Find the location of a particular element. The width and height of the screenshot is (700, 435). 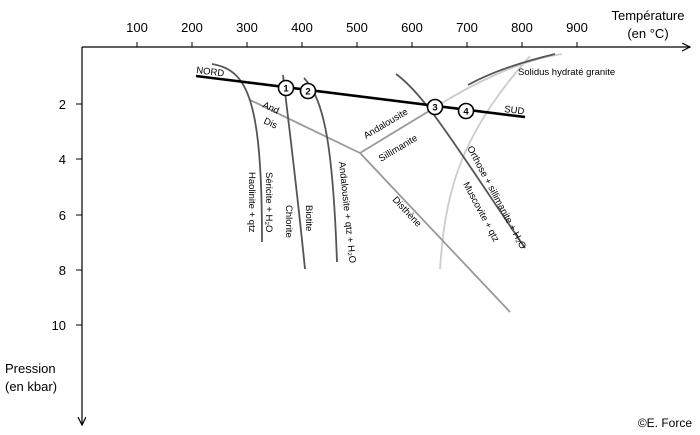

dis-sil-line is located at coordinates (435, 232).